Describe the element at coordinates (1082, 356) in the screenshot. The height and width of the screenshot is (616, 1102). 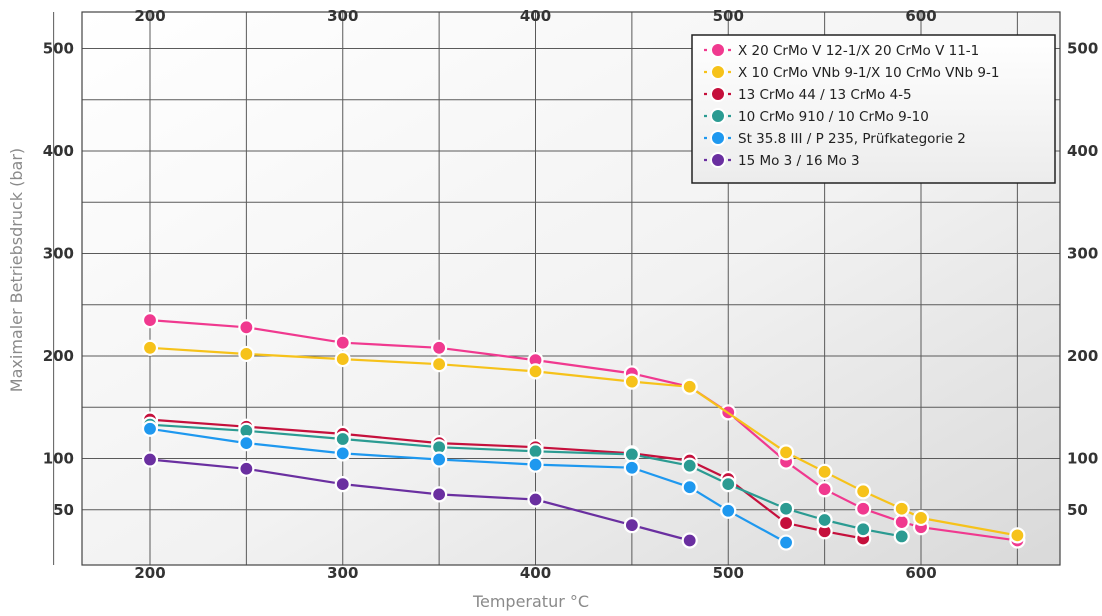
I see `y-tick-label-right: 200` at that location.